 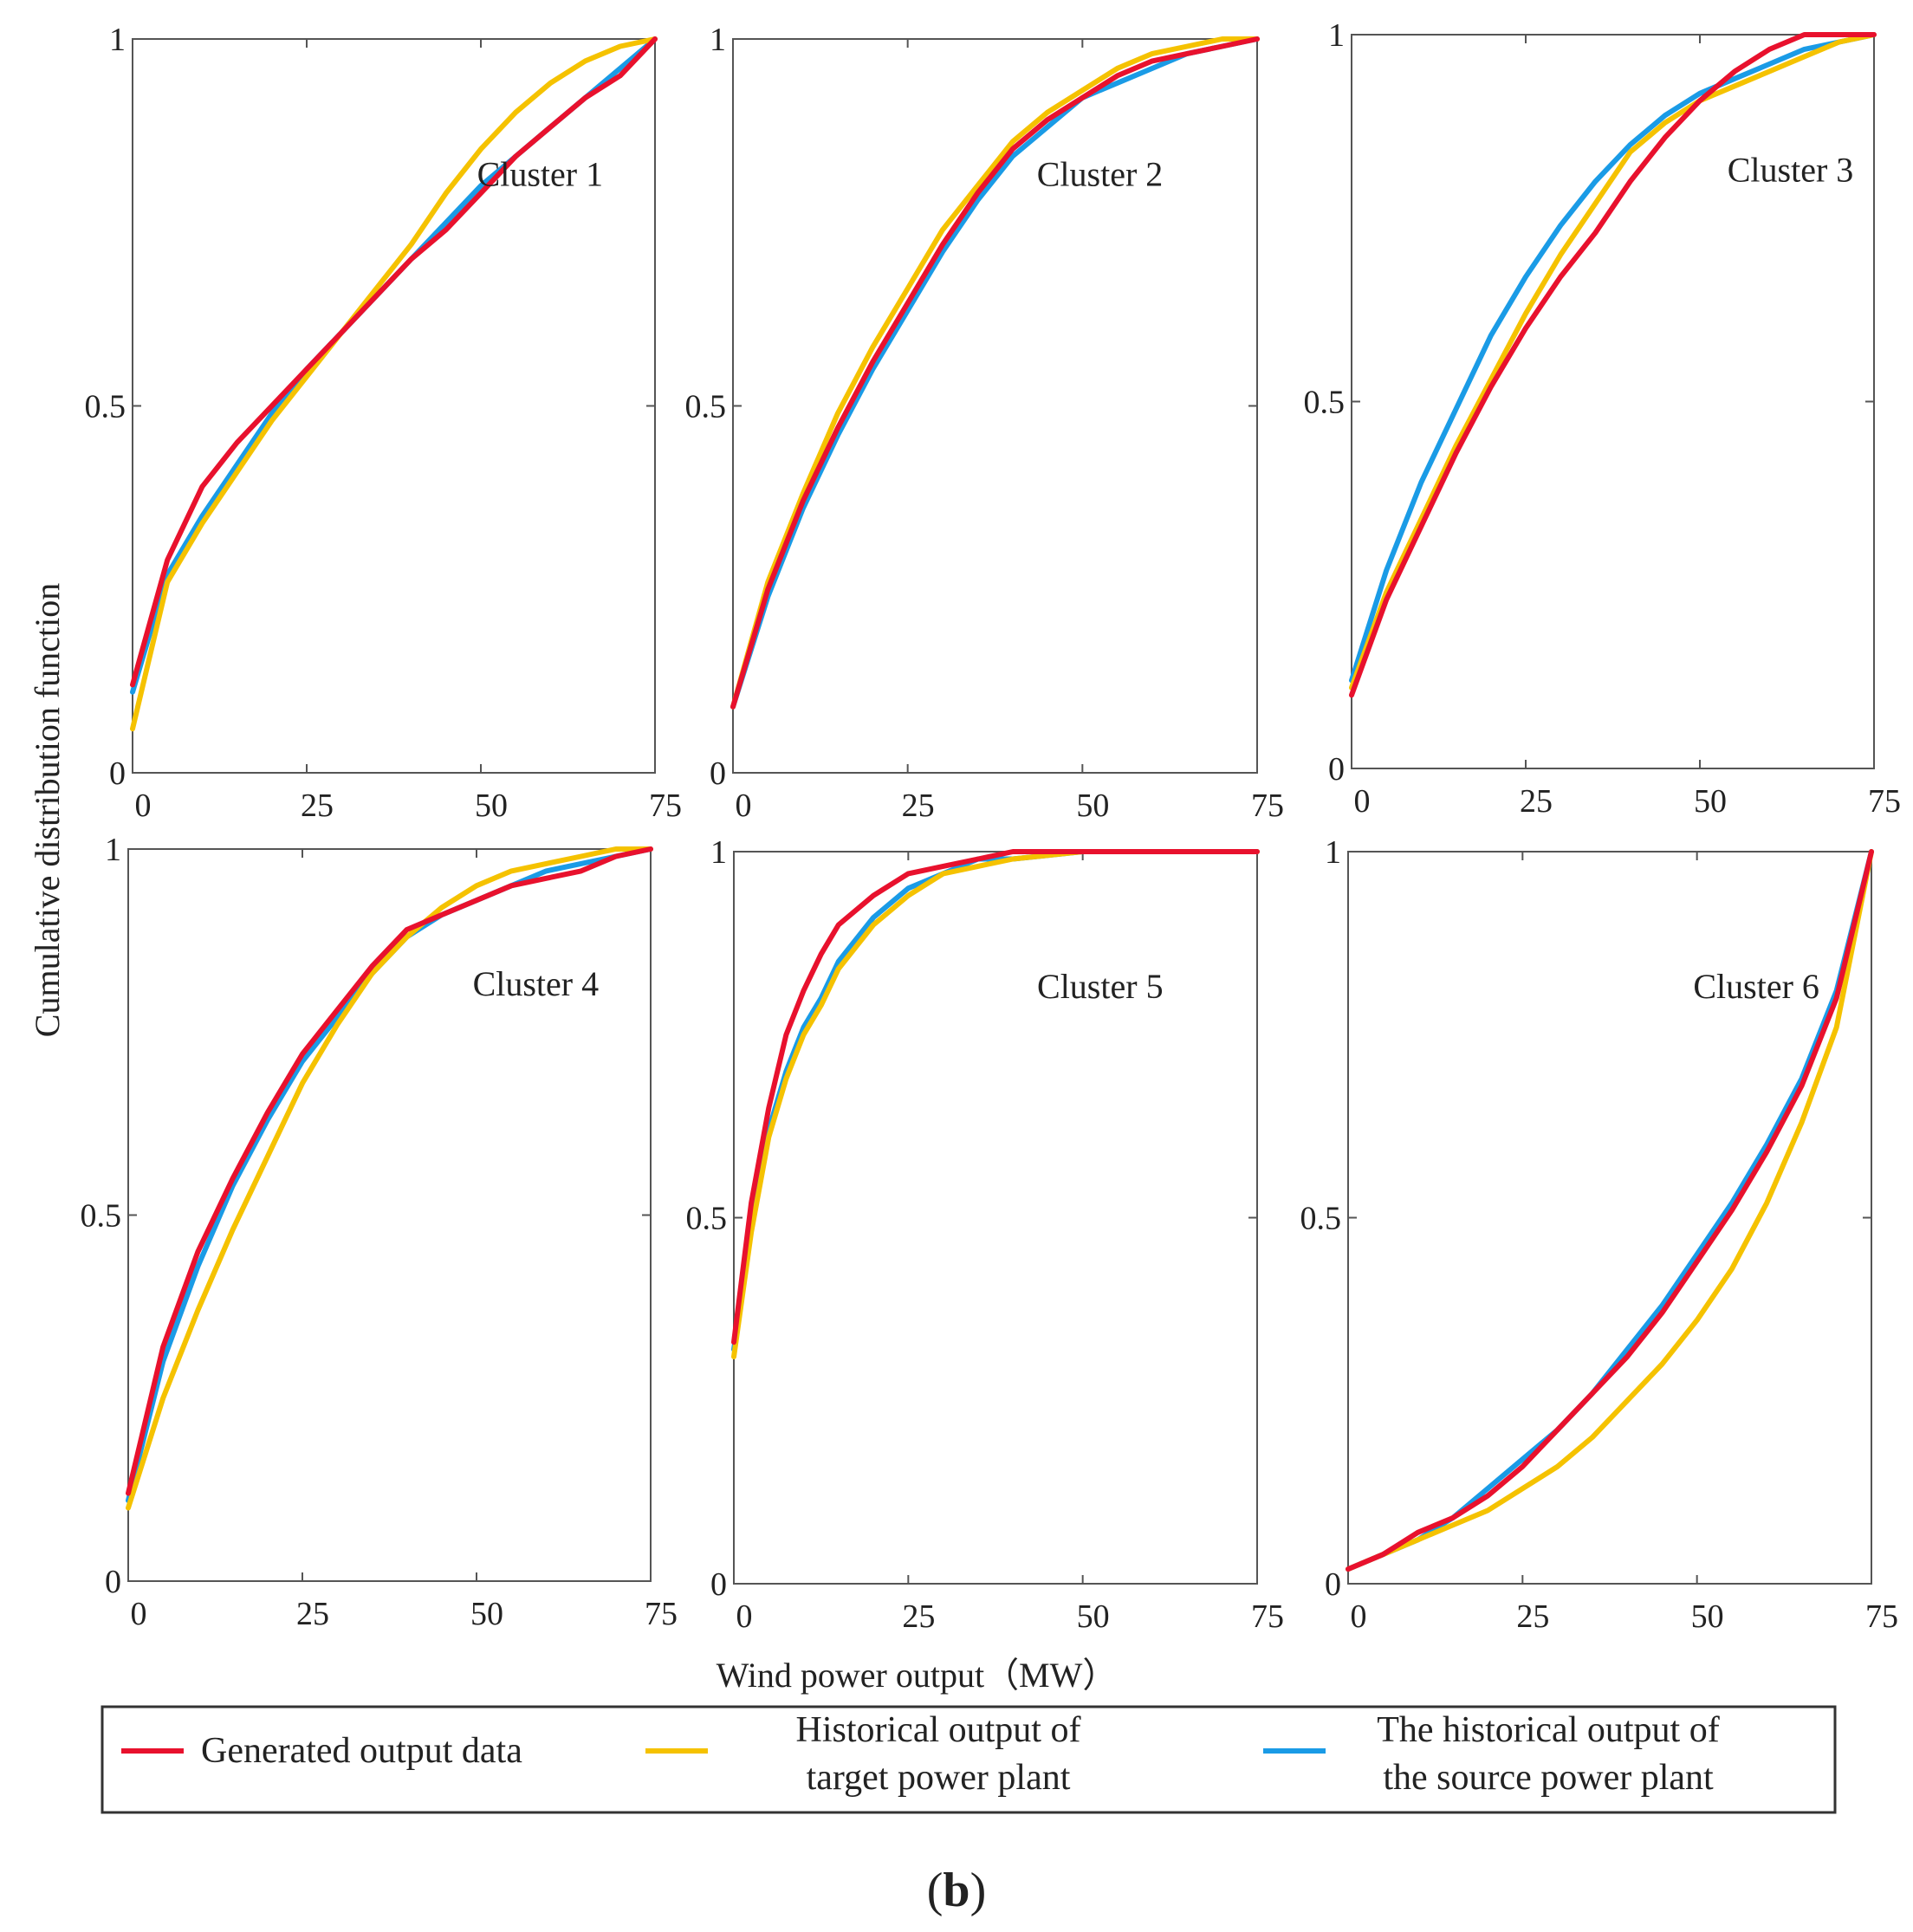 I want to click on y-axis-title: Cumulative distribution function, so click(x=48, y=810).